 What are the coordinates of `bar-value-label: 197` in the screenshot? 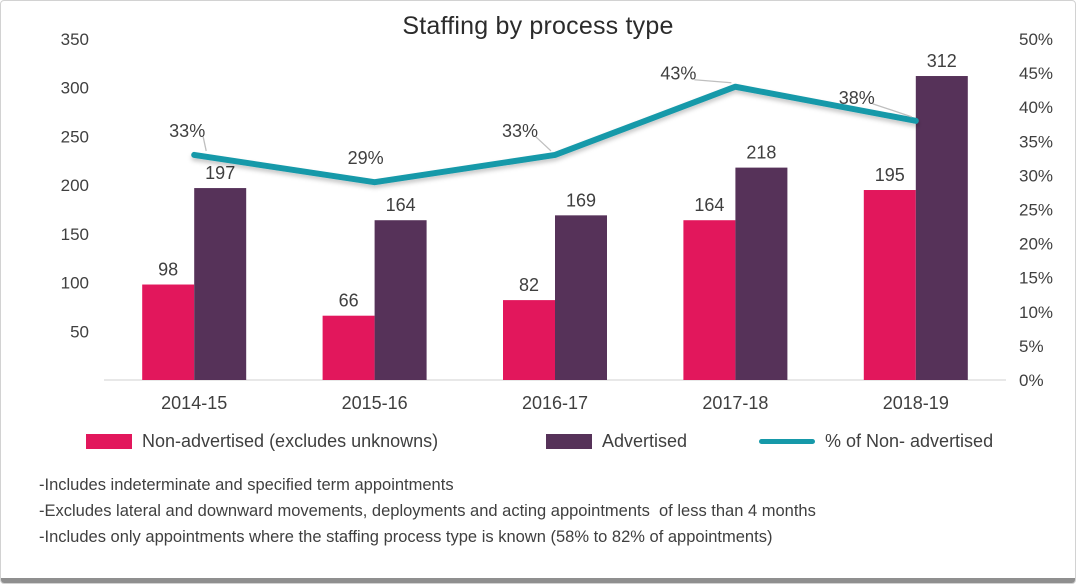 It's located at (220, 173).